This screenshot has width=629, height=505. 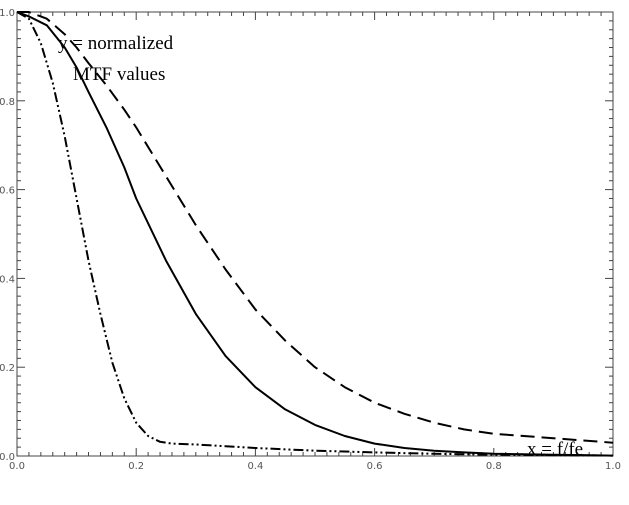 What do you see at coordinates (7, 13) in the screenshot?
I see `y-tick-label: 1.0` at bounding box center [7, 13].